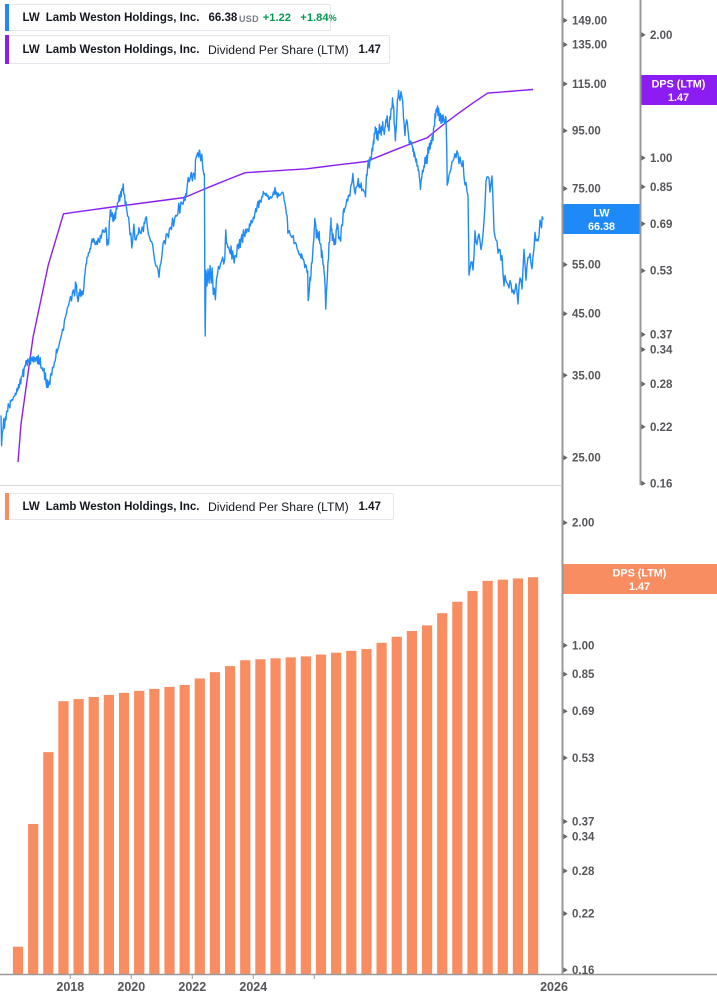 Image resolution: width=717 pixels, height=1005 pixels. What do you see at coordinates (586, 132) in the screenshot?
I see `svg-text: 95.00` at bounding box center [586, 132].